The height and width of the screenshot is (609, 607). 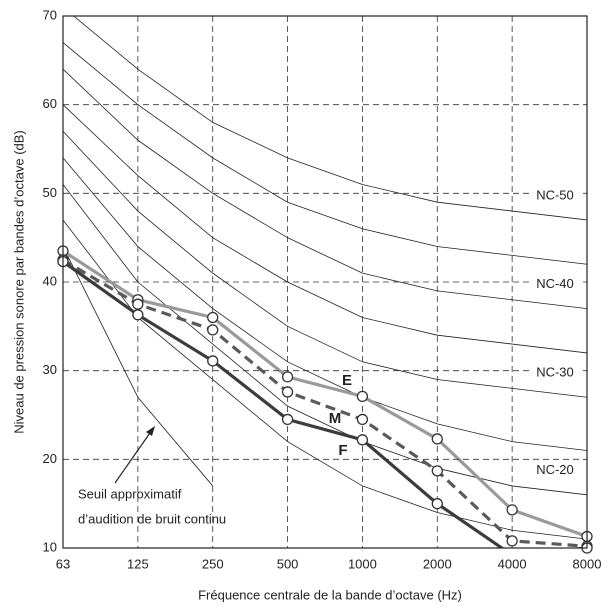 I want to click on y-tick-label: 30, so click(x=50, y=369).